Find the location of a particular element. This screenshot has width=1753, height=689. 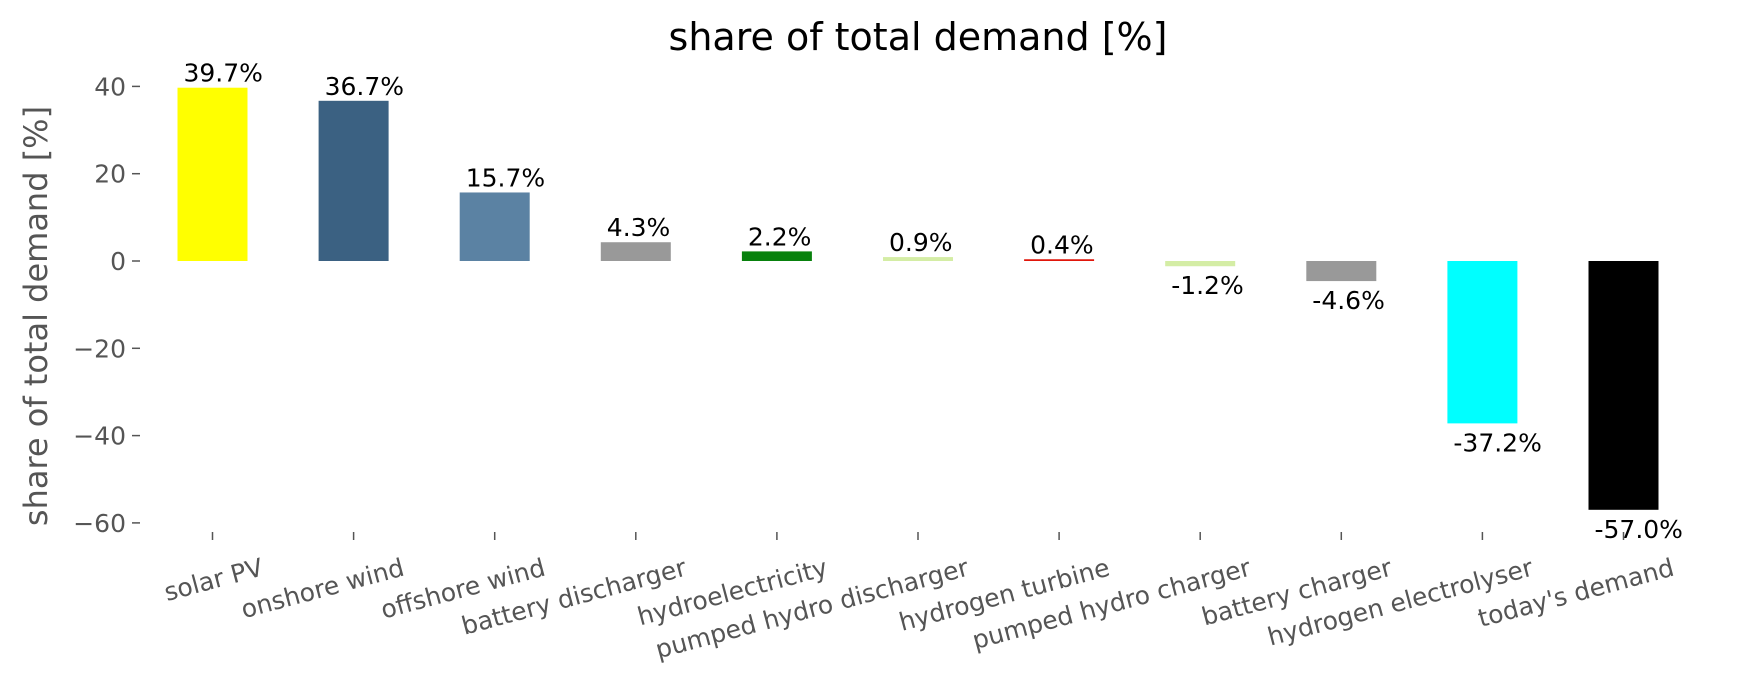

data-label: -4.6% is located at coordinates (1348, 300).